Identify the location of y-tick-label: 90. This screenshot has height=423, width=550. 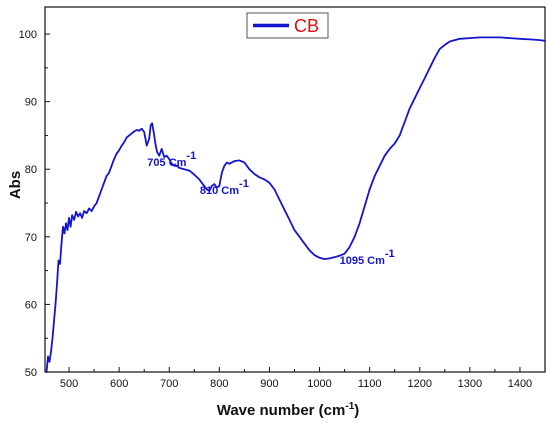
(31, 103).